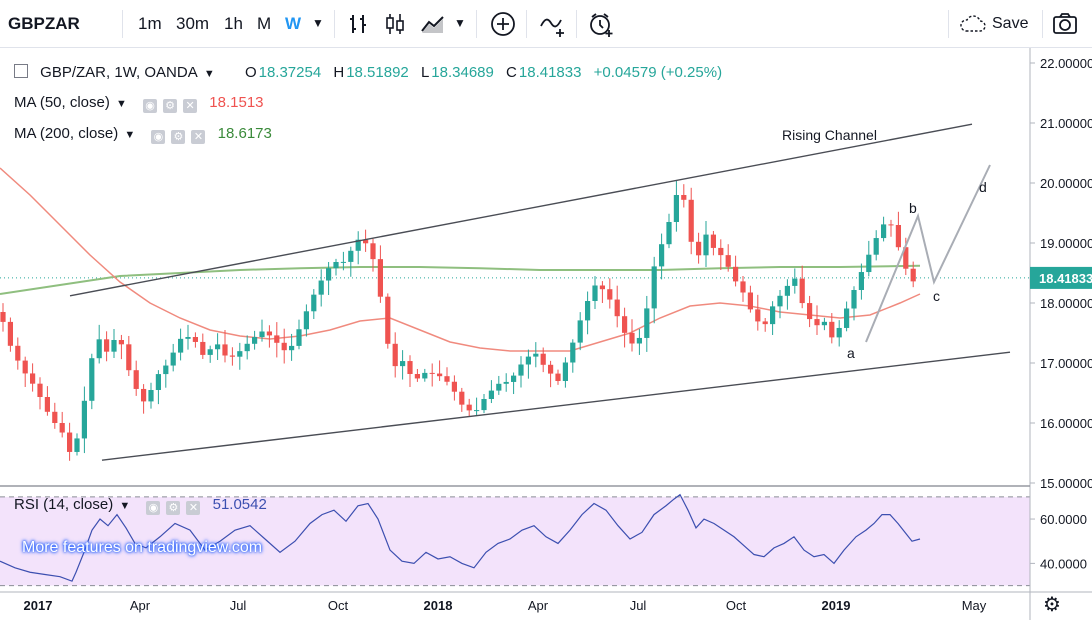 This screenshot has width=1092, height=620. Describe the element at coordinates (359, 24) in the screenshot. I see `bars-style-icon` at that location.